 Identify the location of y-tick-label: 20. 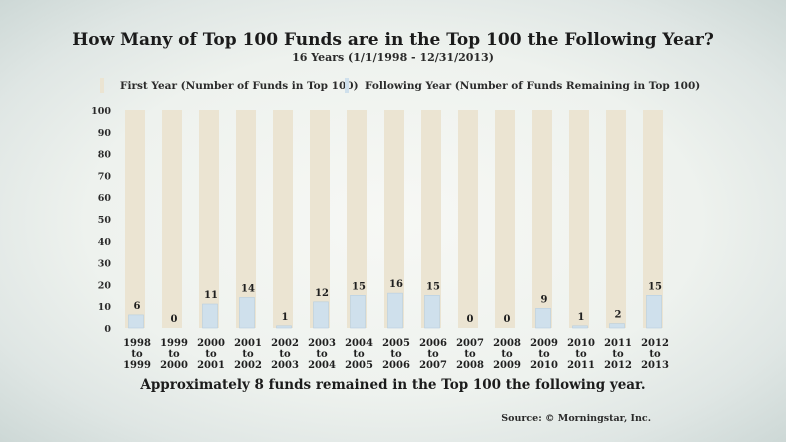
(105, 285).